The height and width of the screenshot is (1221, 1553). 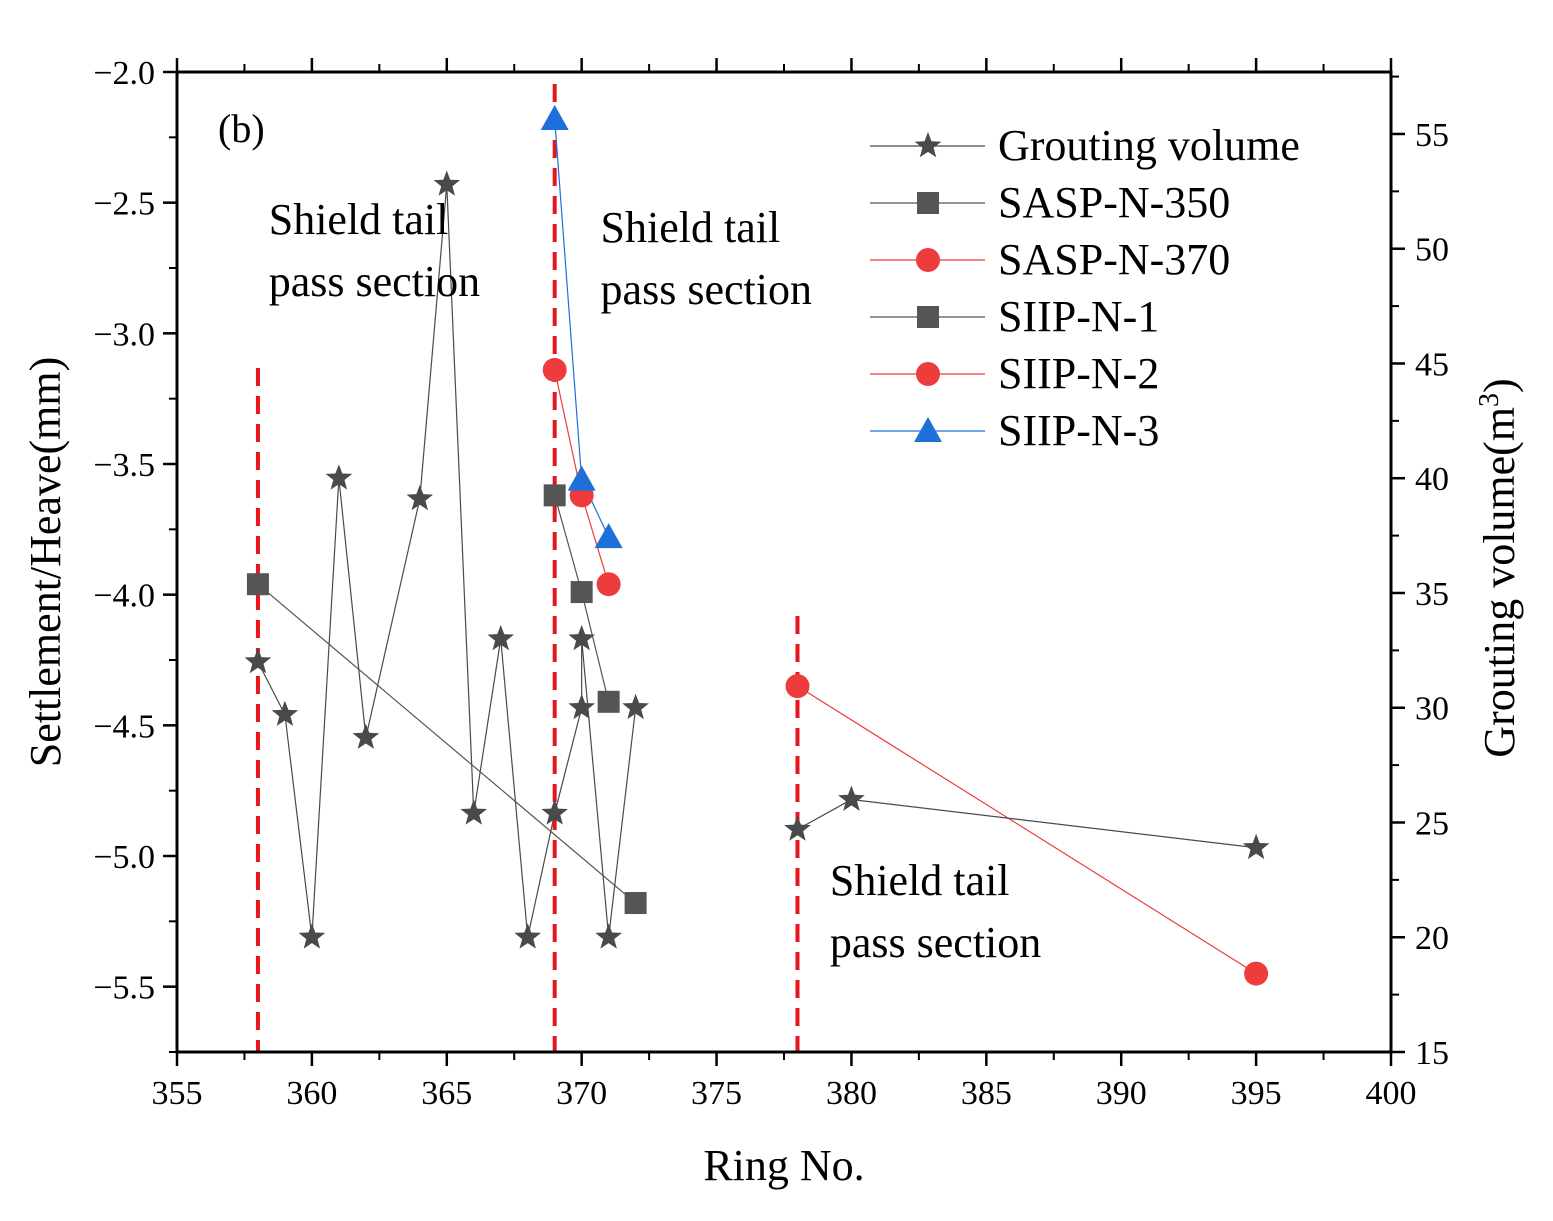 I want to click on y-left-tick-label: −4.5, so click(x=124, y=726).